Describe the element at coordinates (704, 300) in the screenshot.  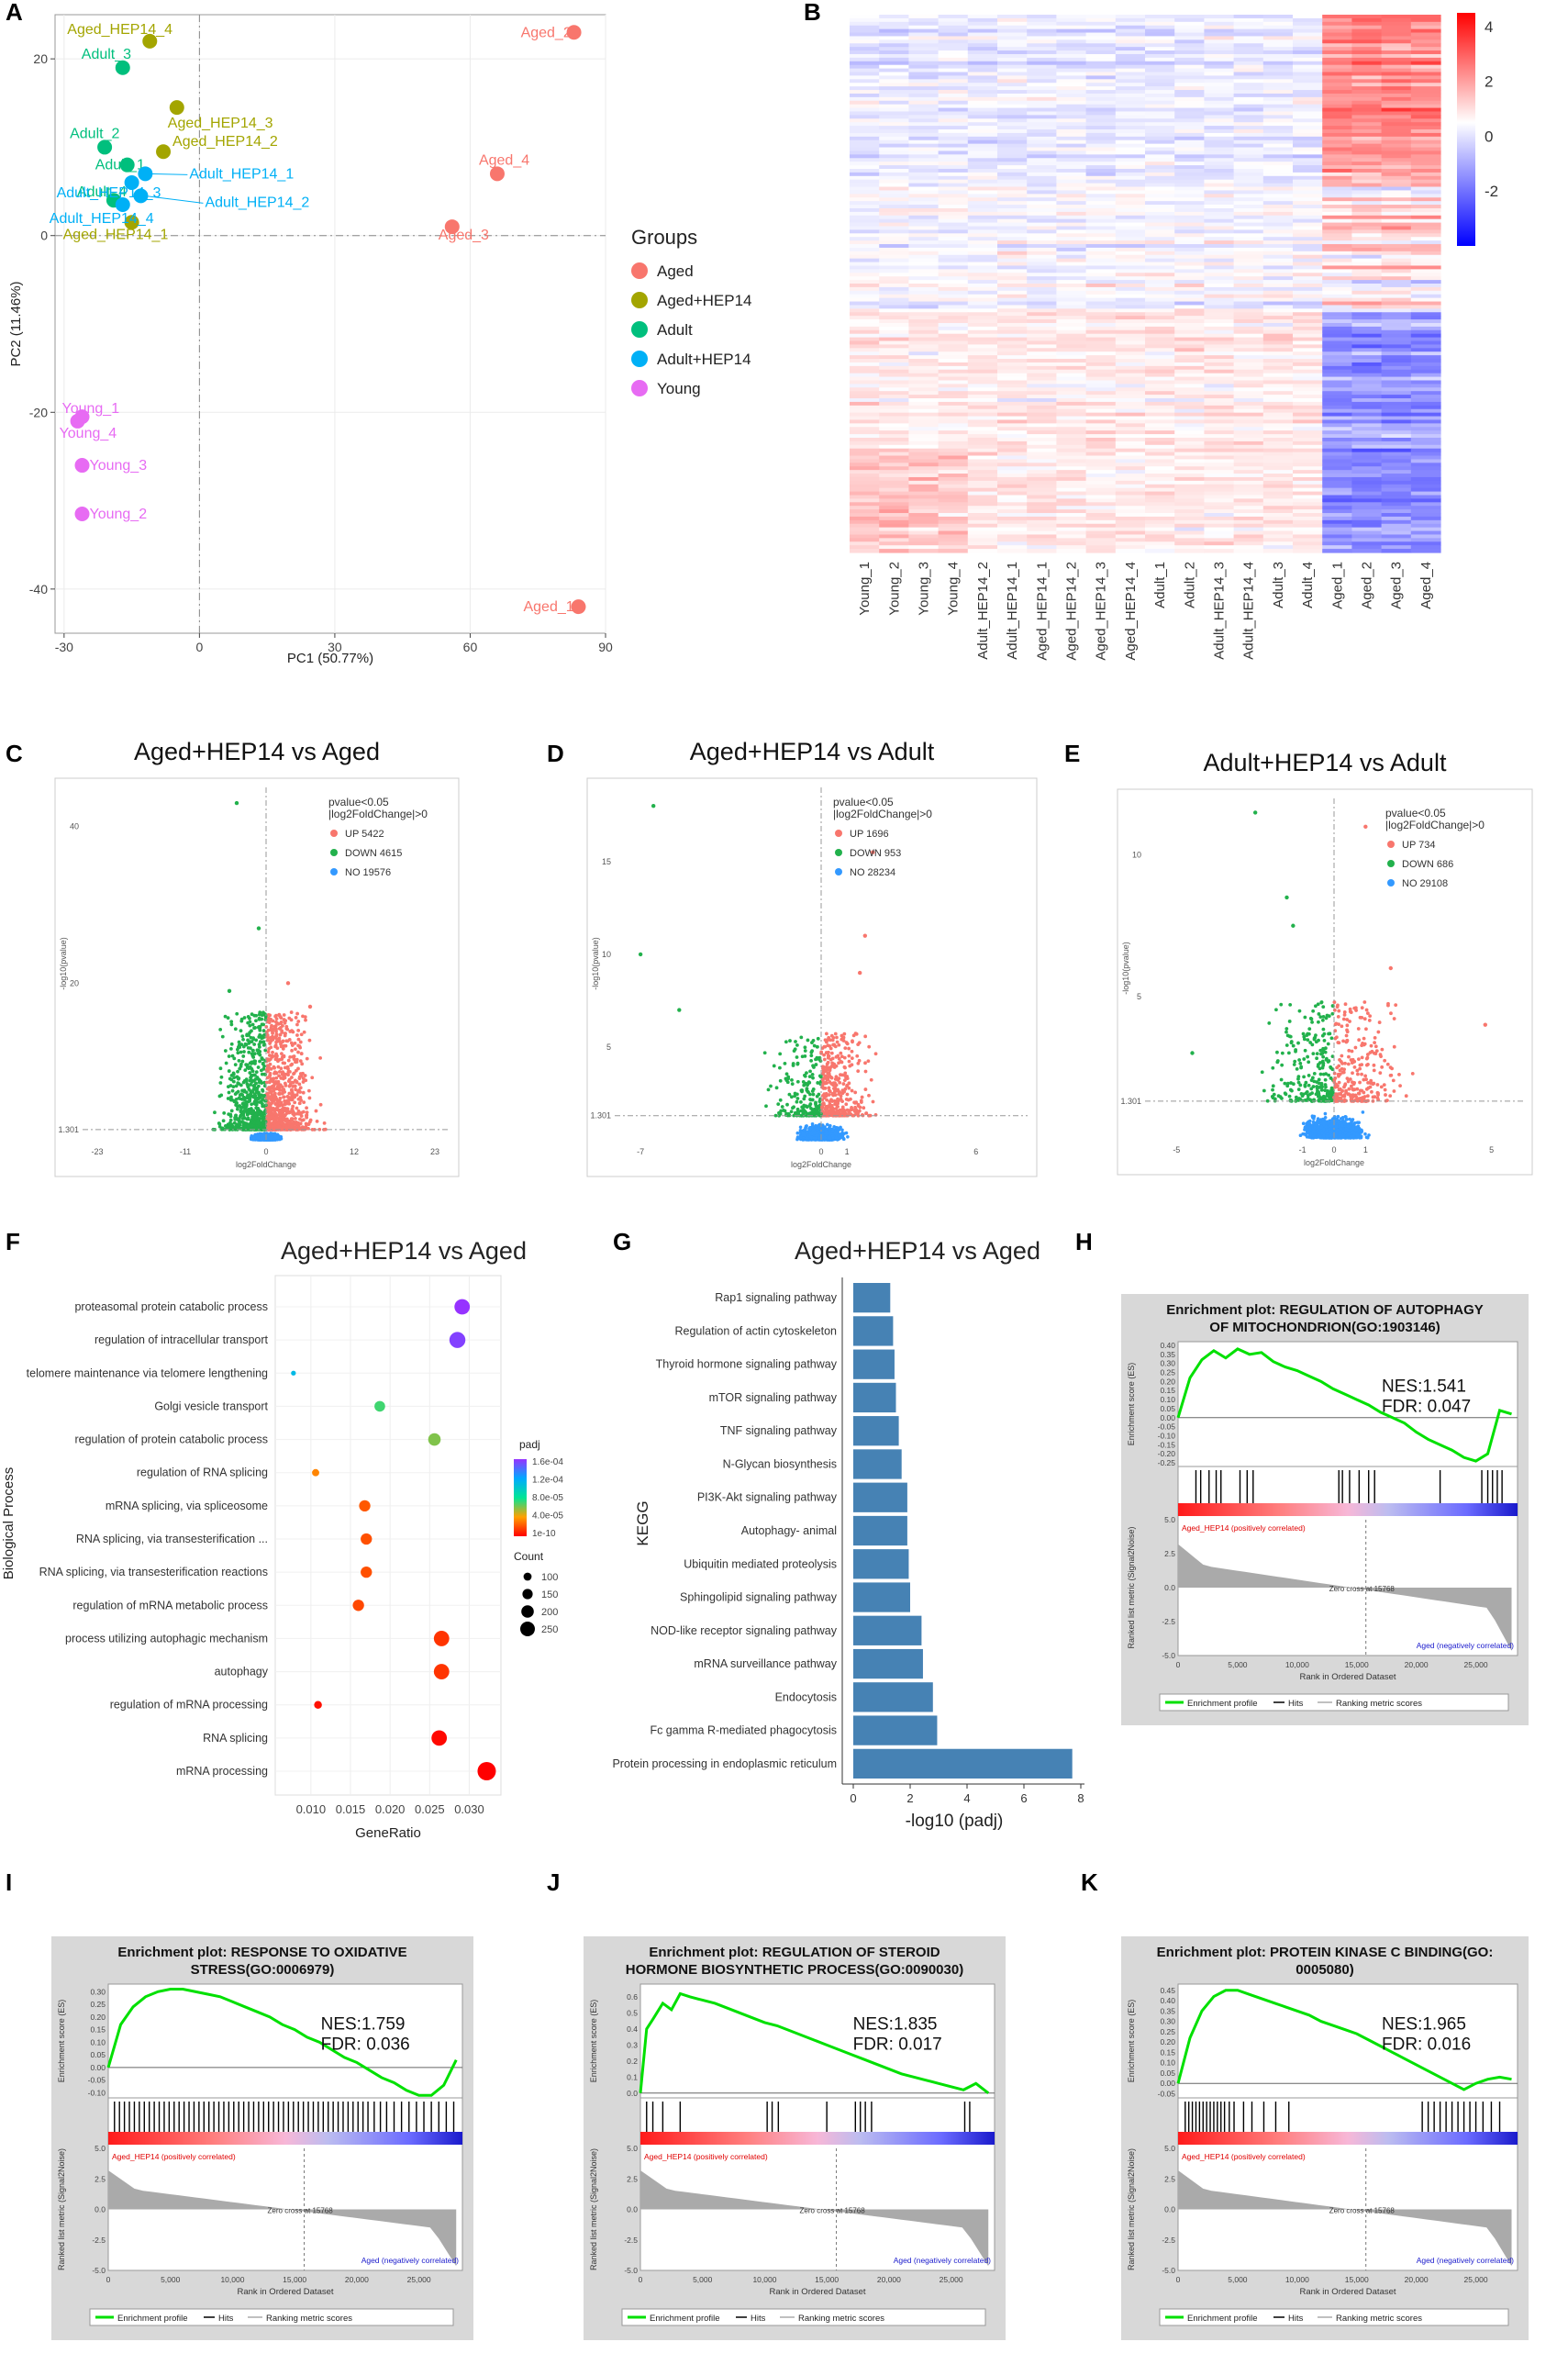
I see `pca-legend-label: Aged+HEP14` at that location.